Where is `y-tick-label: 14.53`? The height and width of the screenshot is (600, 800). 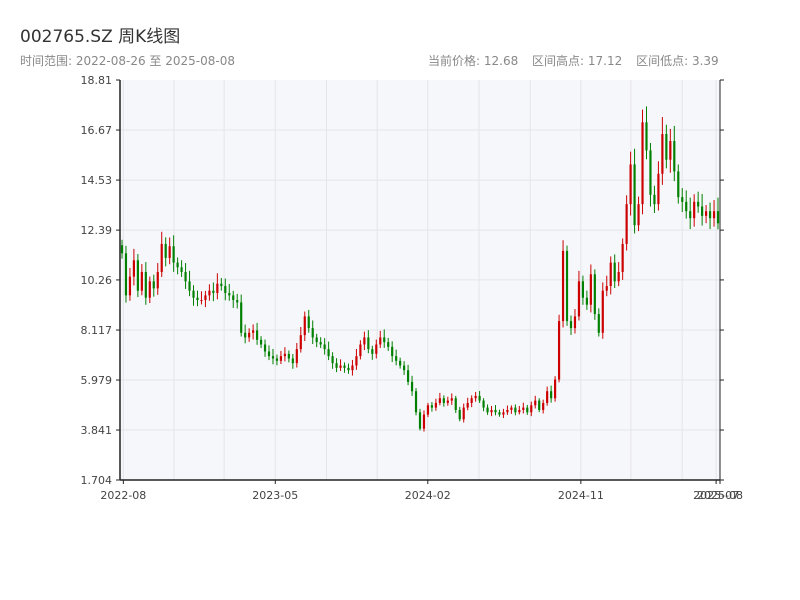 y-tick-label: 14.53 is located at coordinates (97, 180).